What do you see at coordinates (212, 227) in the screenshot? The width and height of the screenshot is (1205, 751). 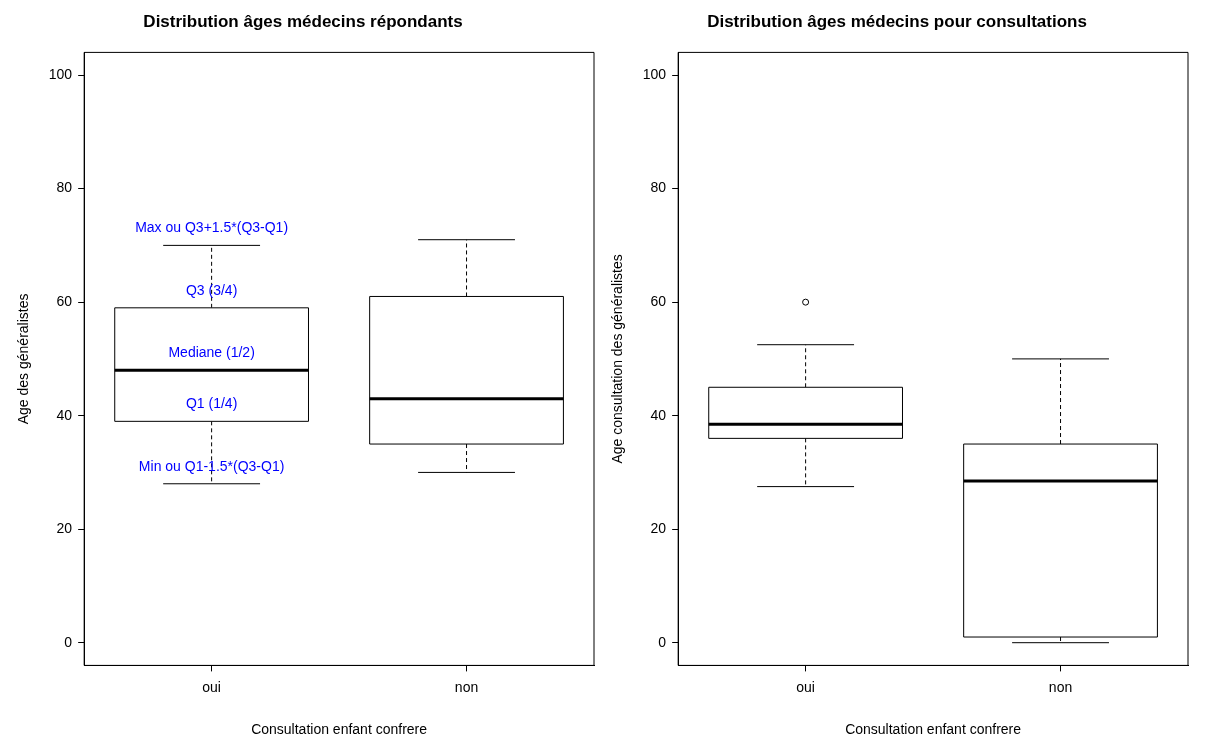 I see `annotation: Max ou Q3+1.5*(Q3-Q1)` at bounding box center [212, 227].